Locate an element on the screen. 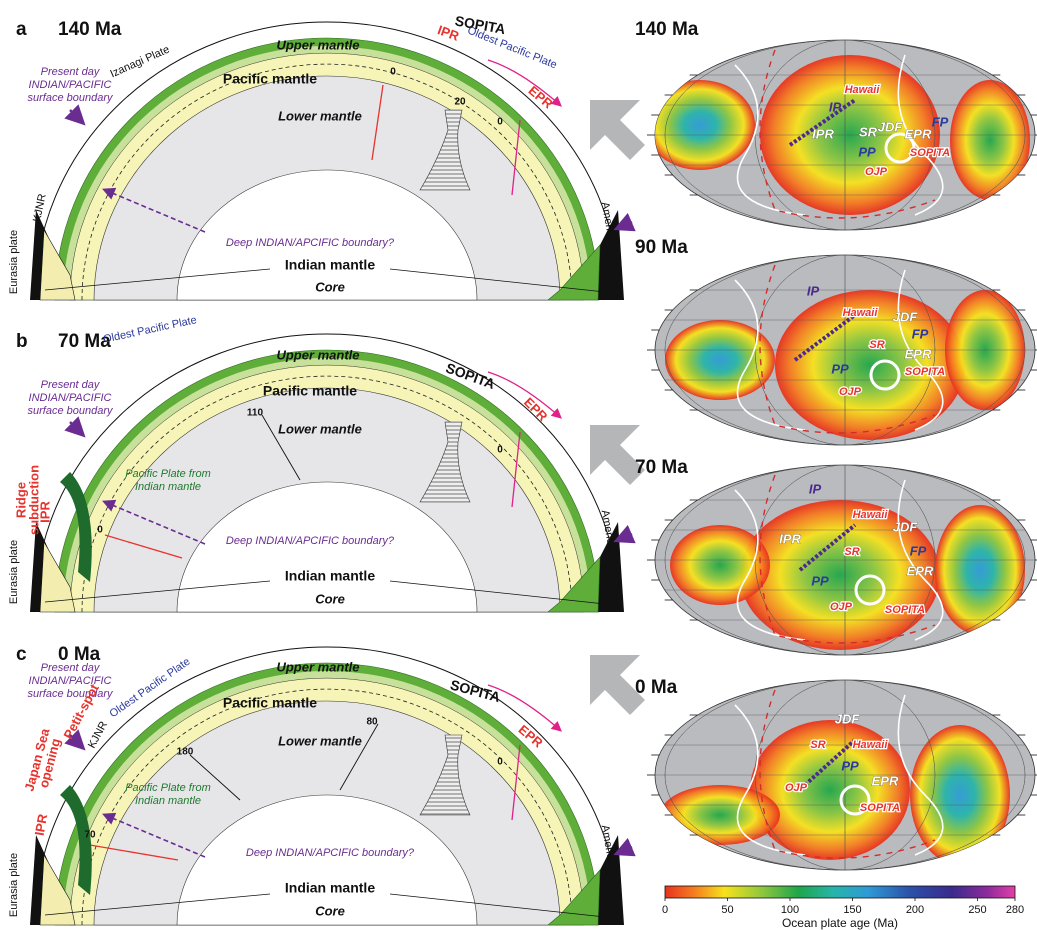 Image resolution: width=1037 pixels, height=930 pixels. colorbar-tick-label: 280 is located at coordinates (1015, 910).